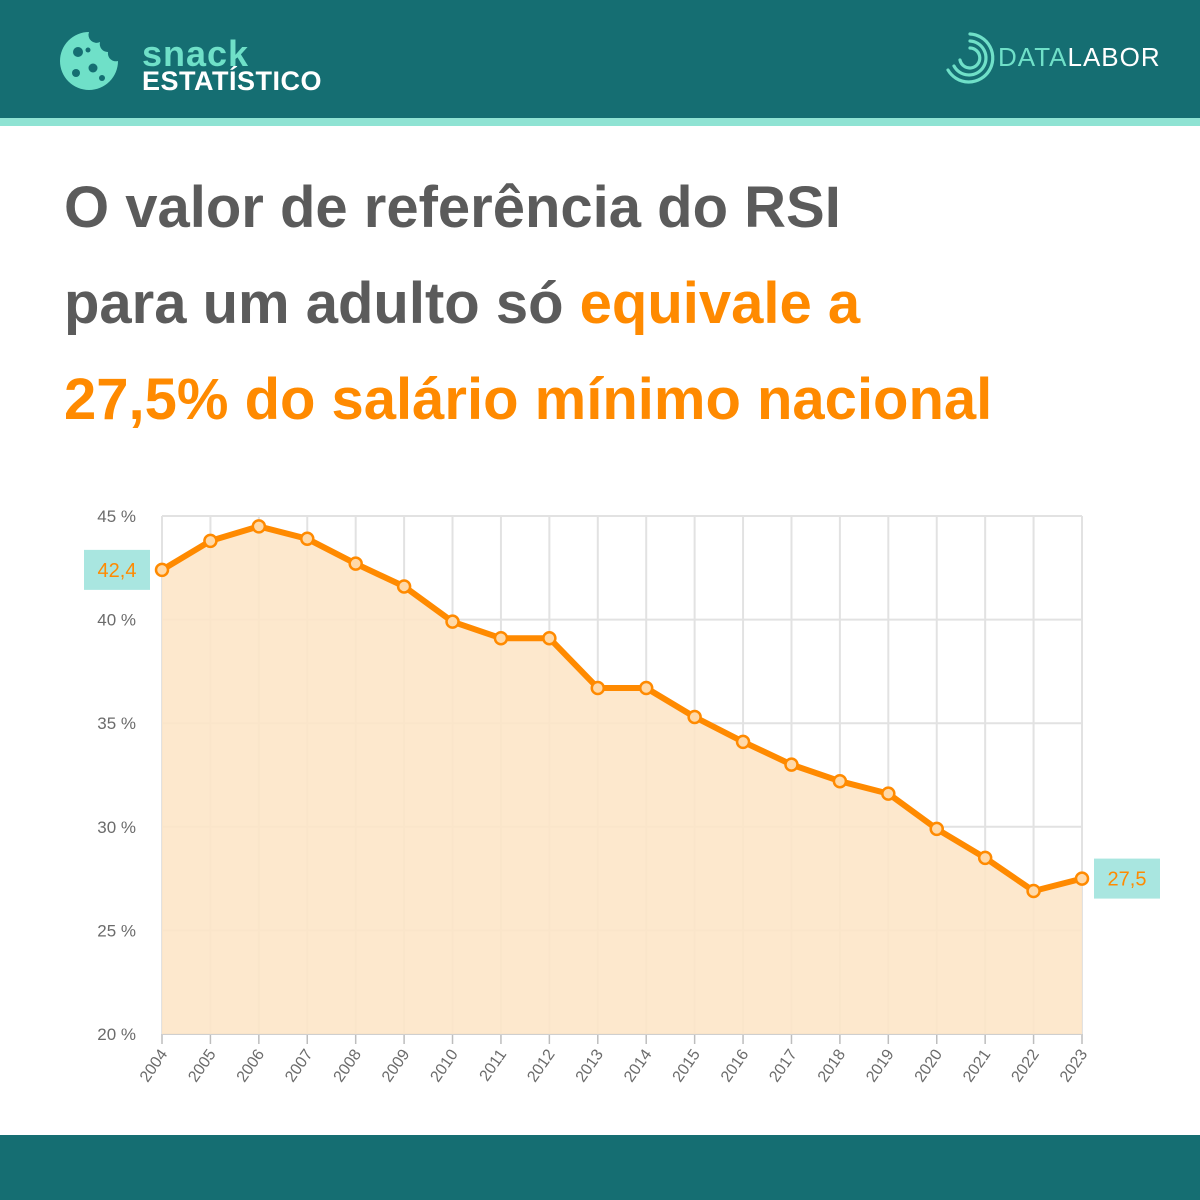 This screenshot has width=1200, height=1200. What do you see at coordinates (735, 1065) in the screenshot?
I see `x-tick-label: 2016` at bounding box center [735, 1065].